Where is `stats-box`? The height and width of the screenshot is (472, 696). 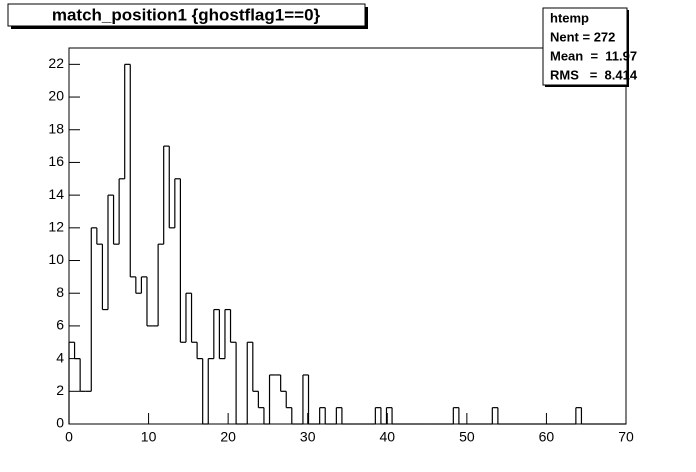
stats-box is located at coordinates (585, 46).